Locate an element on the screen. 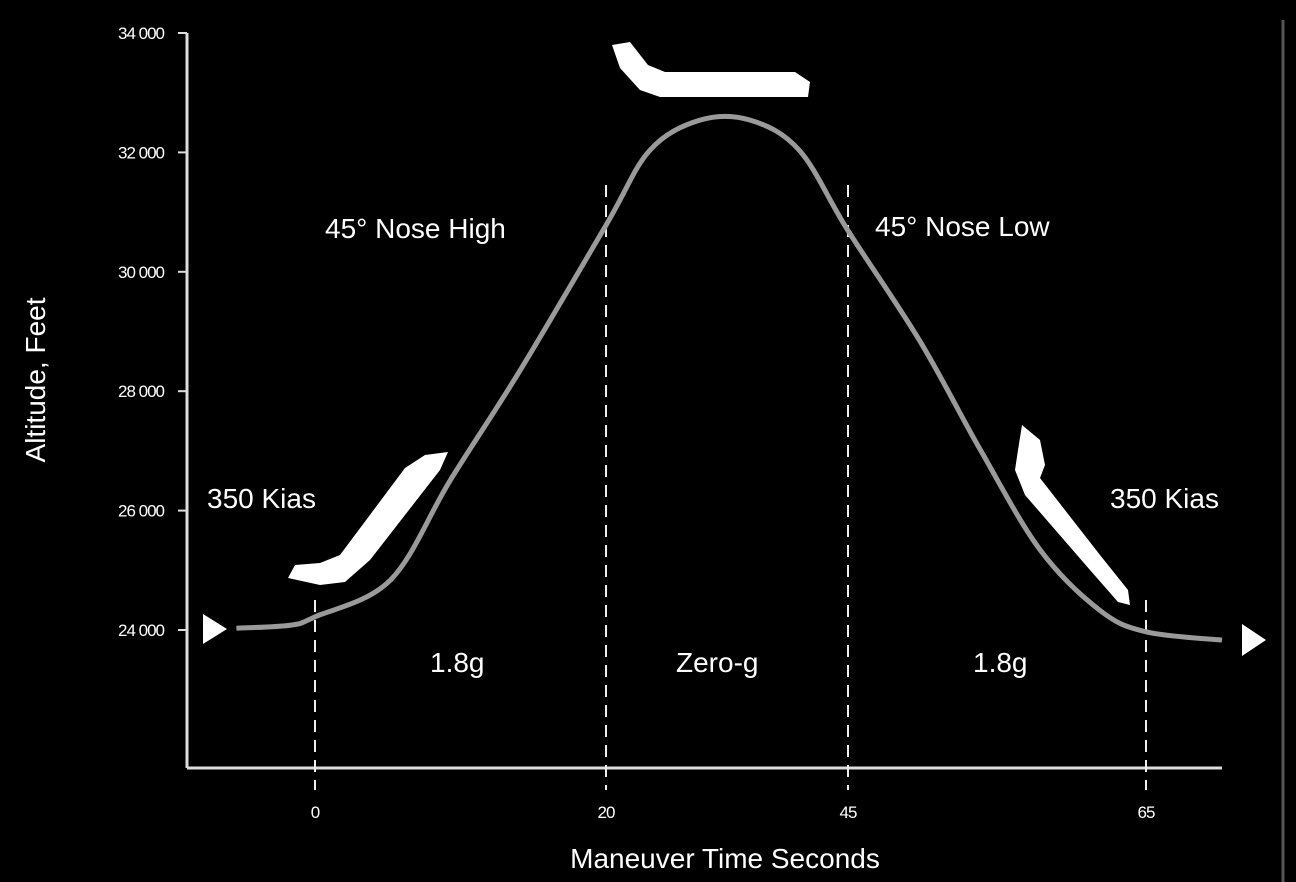  annotation-zero-g: Zero-g is located at coordinates (717, 662).